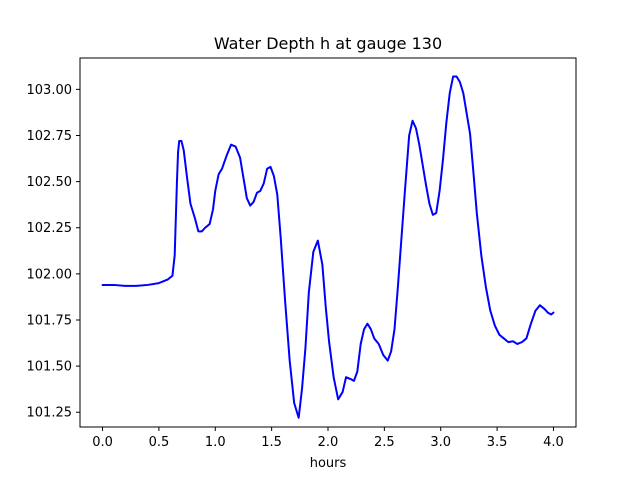 This screenshot has height=480, width=640. What do you see at coordinates (328, 442) in the screenshot?
I see `x-tick-label: 2.0` at bounding box center [328, 442].